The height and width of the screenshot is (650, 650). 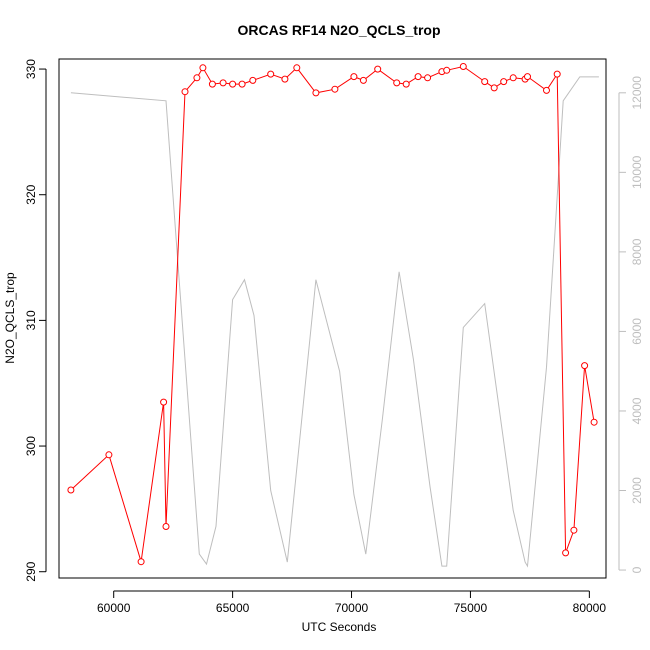 What do you see at coordinates (590, 608) in the screenshot?
I see `x-tick-label: 80000` at bounding box center [590, 608].